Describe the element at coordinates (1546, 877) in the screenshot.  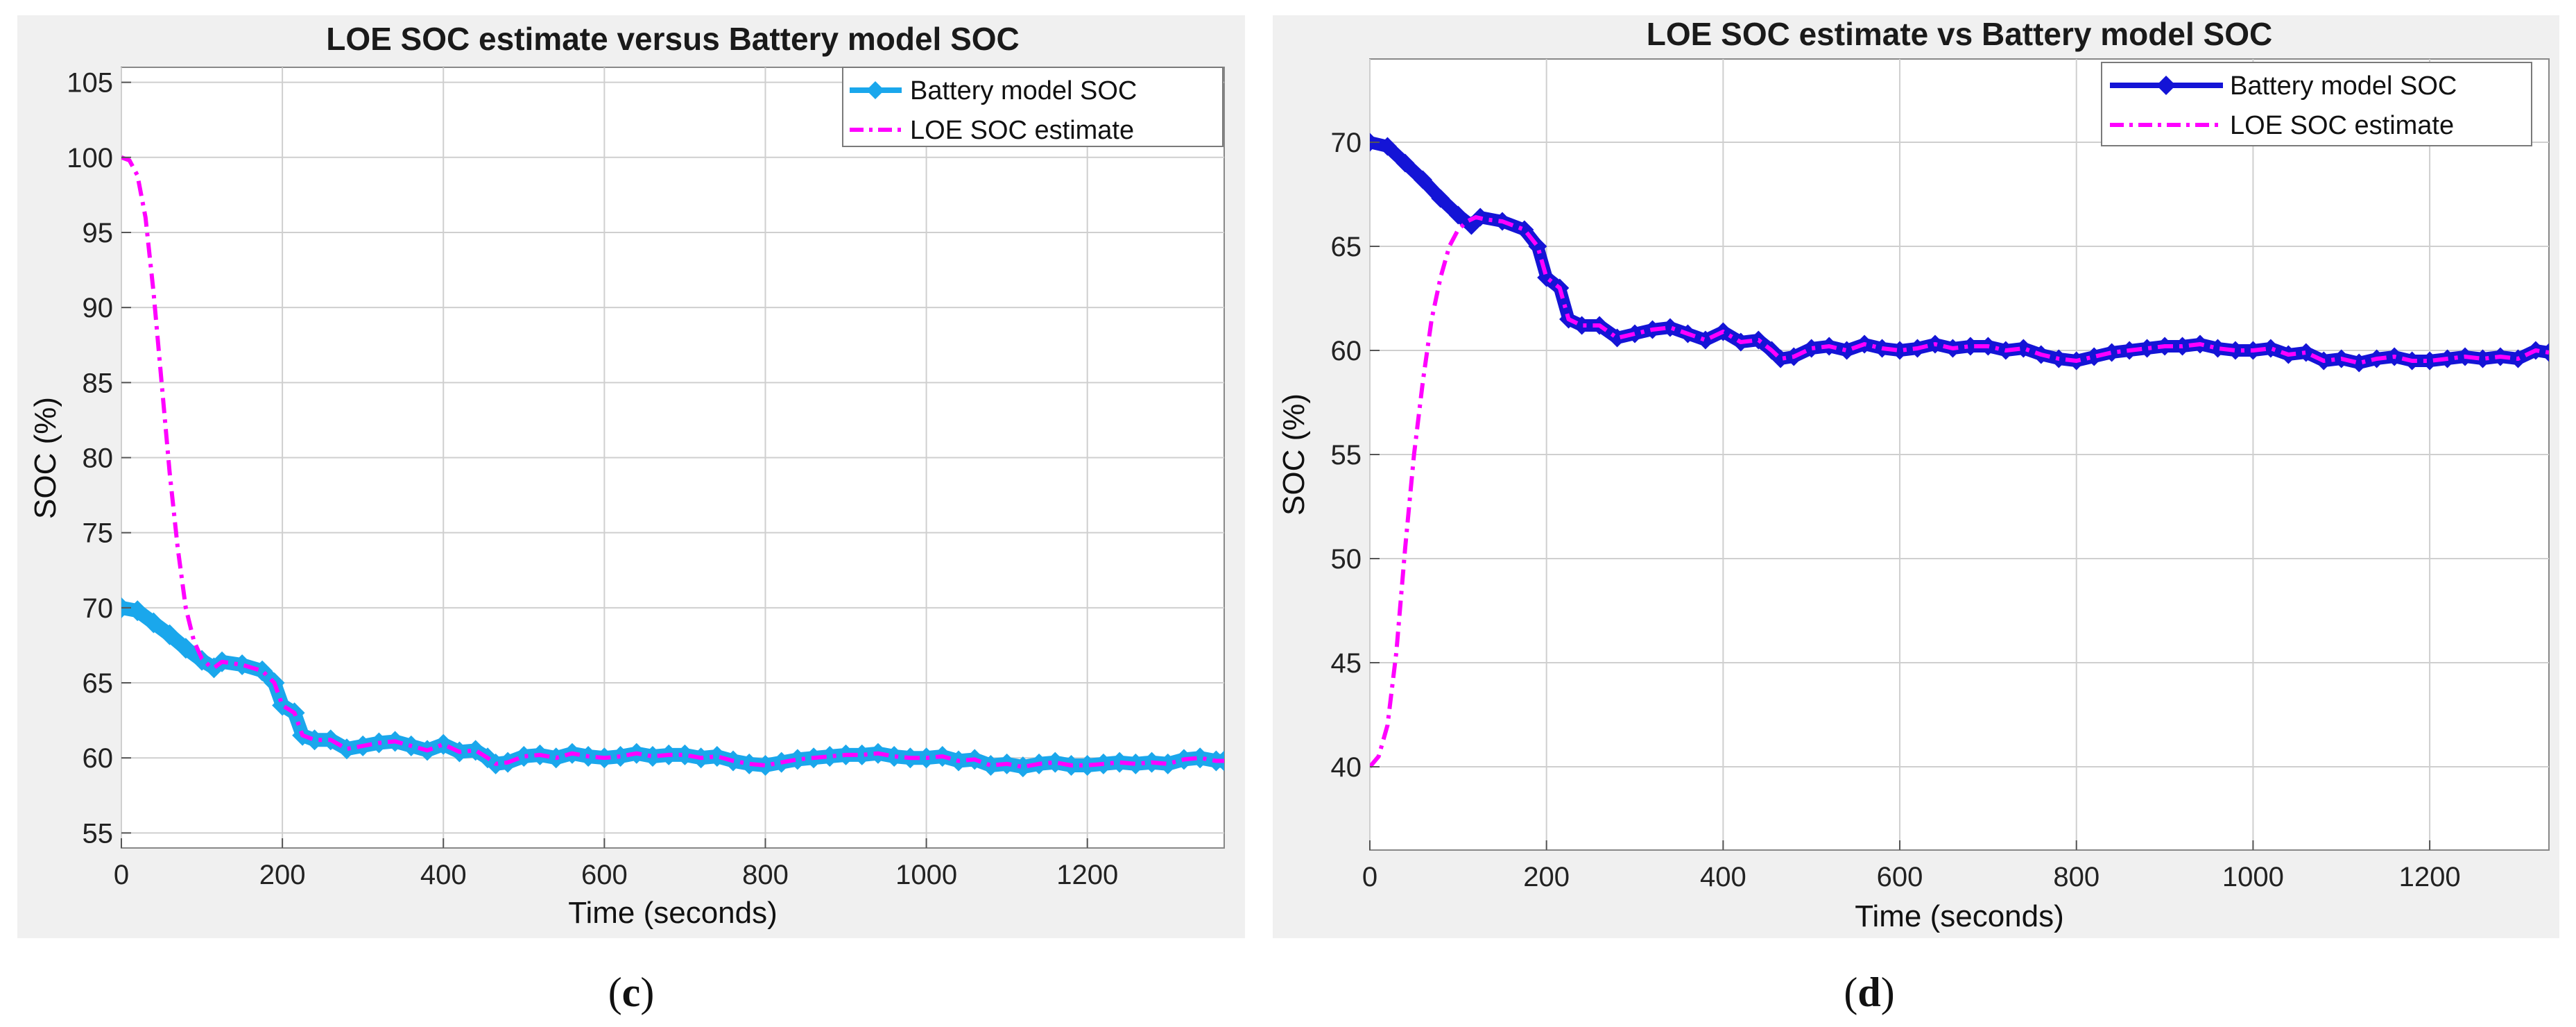
I see `chart-d-xtick-label: 200` at that location.